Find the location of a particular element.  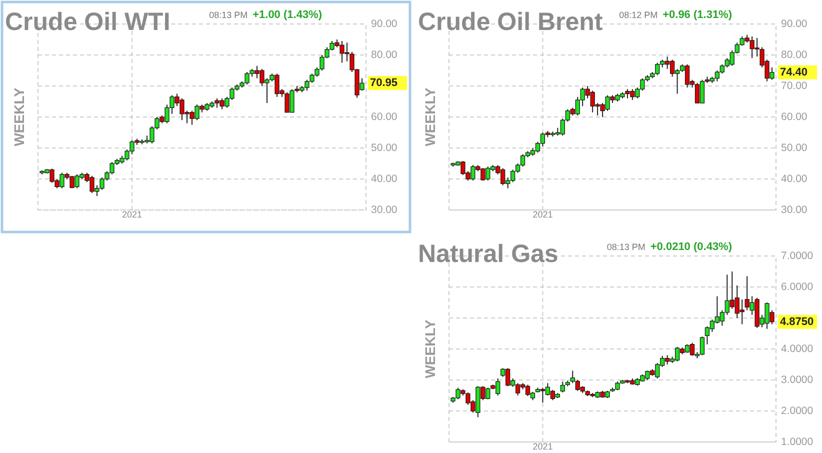

text: 70.95 is located at coordinates (384, 82).